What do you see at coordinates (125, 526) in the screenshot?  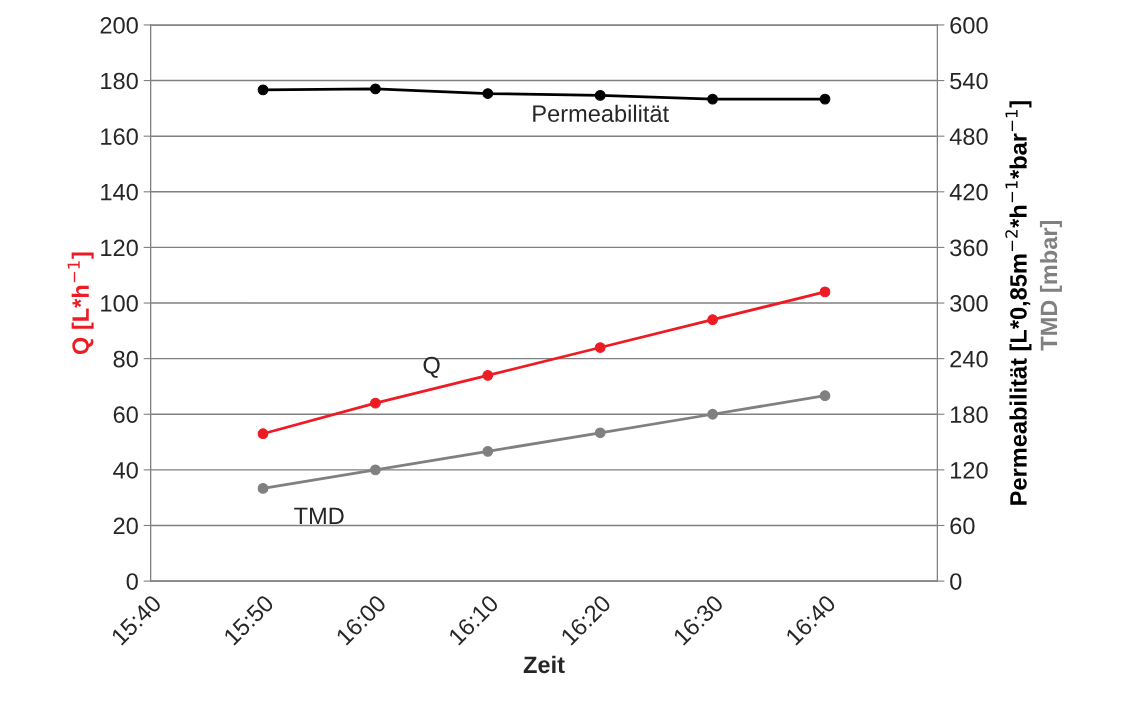 I see `y-tick-label: 20` at bounding box center [125, 526].